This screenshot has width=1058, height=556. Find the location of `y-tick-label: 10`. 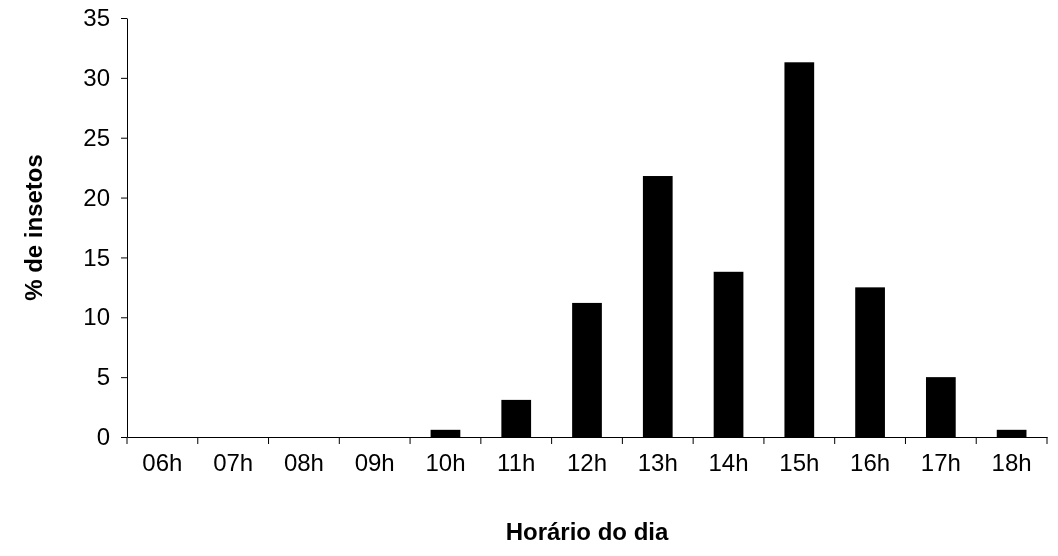

y-tick-label: 10 is located at coordinates (96, 317).